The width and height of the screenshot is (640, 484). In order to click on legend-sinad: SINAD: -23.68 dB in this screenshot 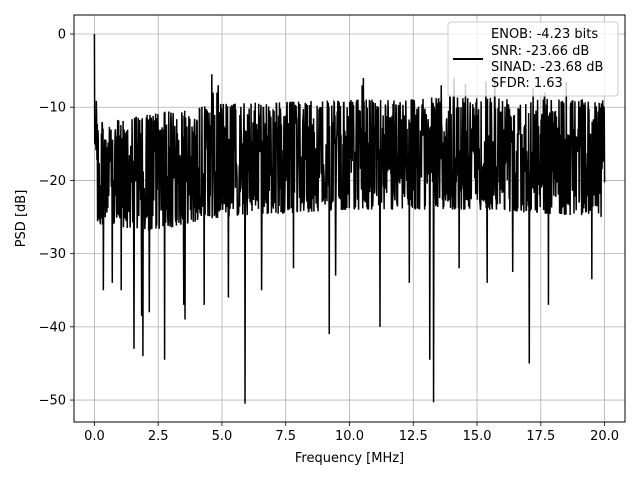, I will do `click(547, 67)`.